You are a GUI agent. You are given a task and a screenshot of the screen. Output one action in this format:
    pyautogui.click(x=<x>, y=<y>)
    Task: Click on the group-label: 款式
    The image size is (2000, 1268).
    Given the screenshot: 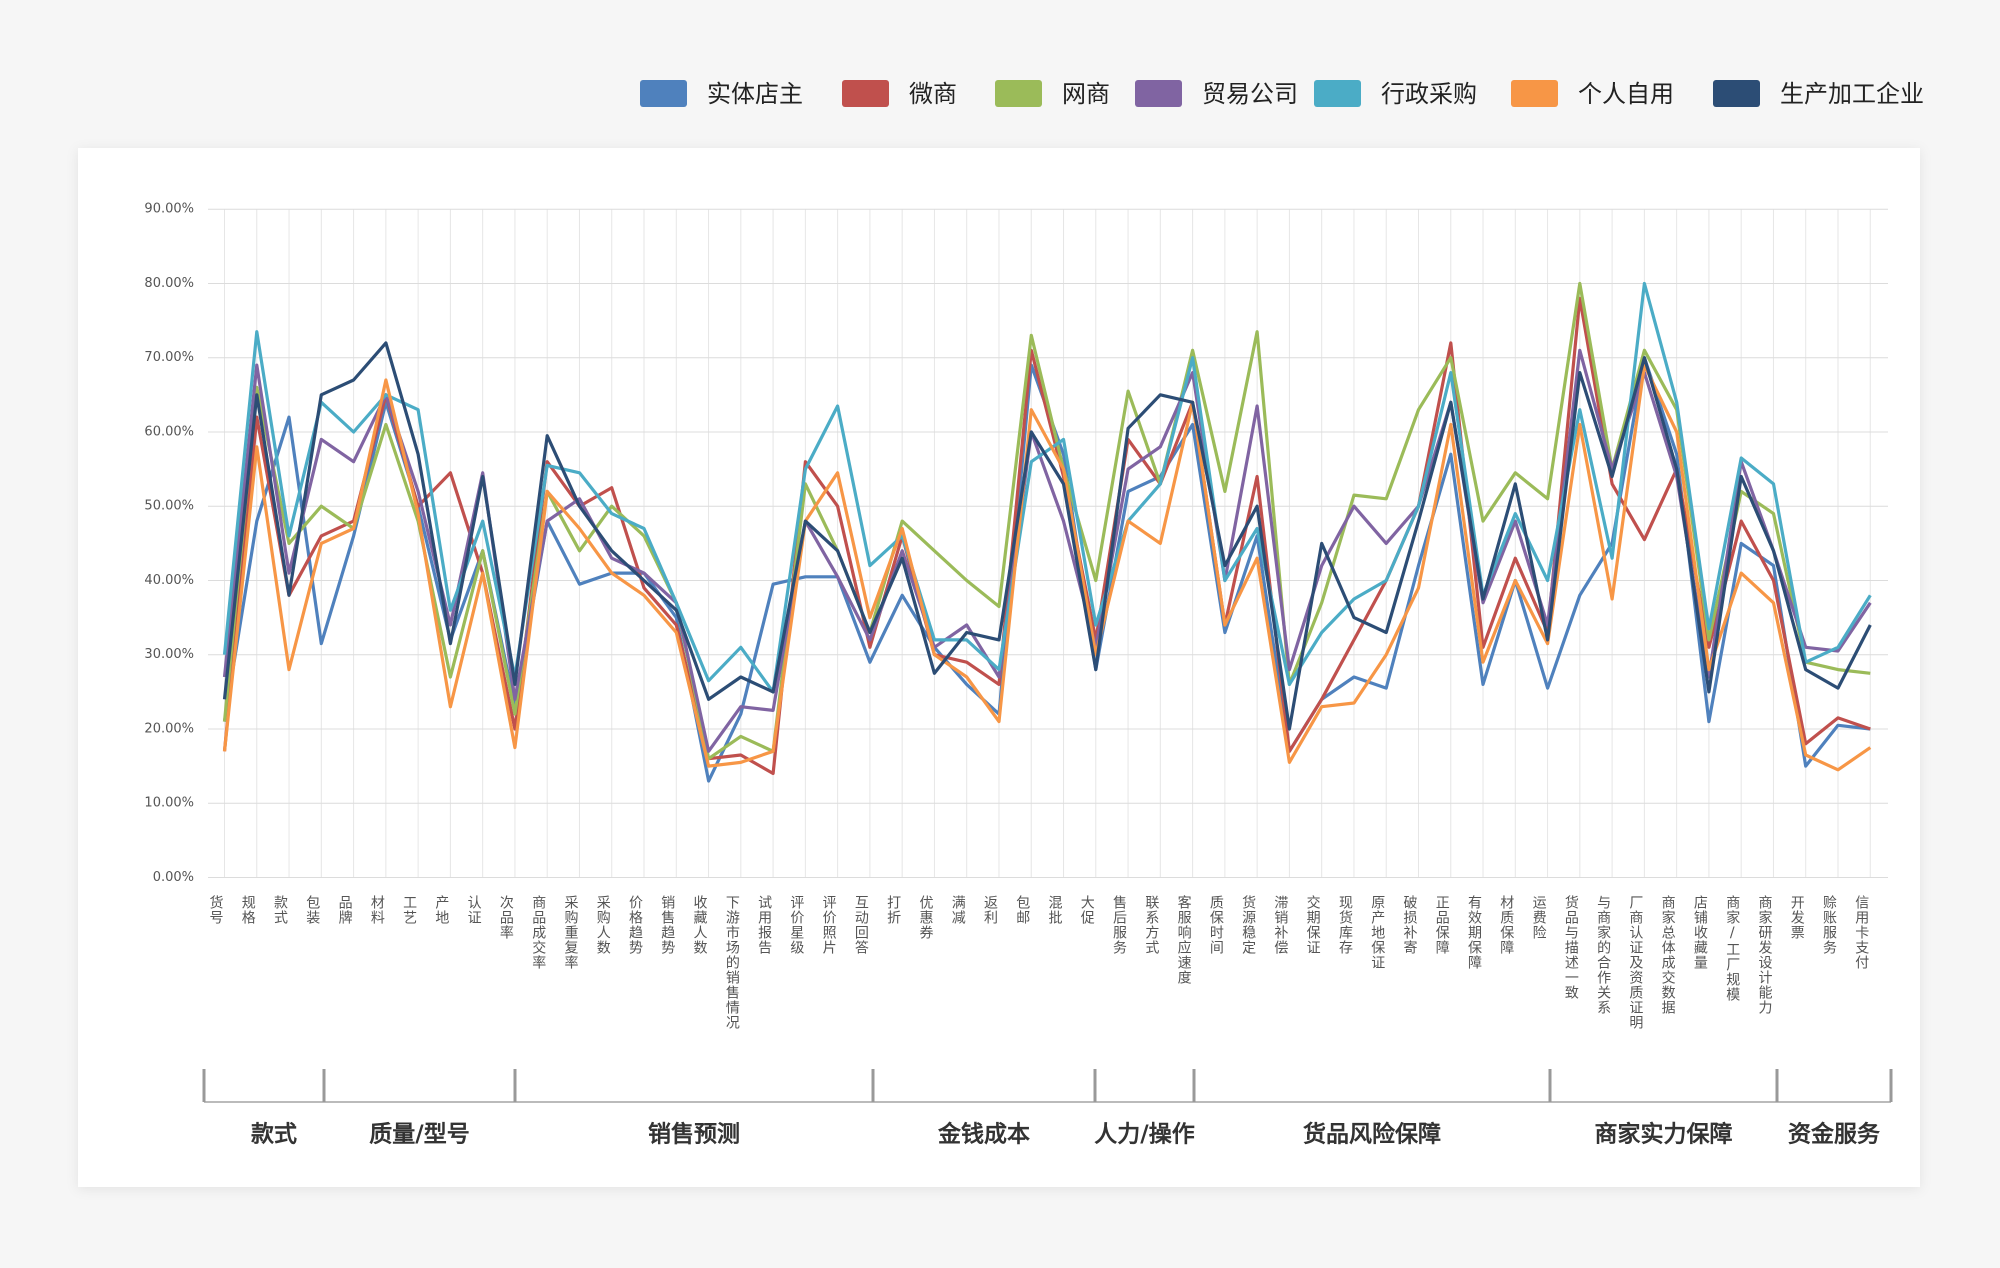 What is the action you would take?
    pyautogui.click(x=274, y=1134)
    